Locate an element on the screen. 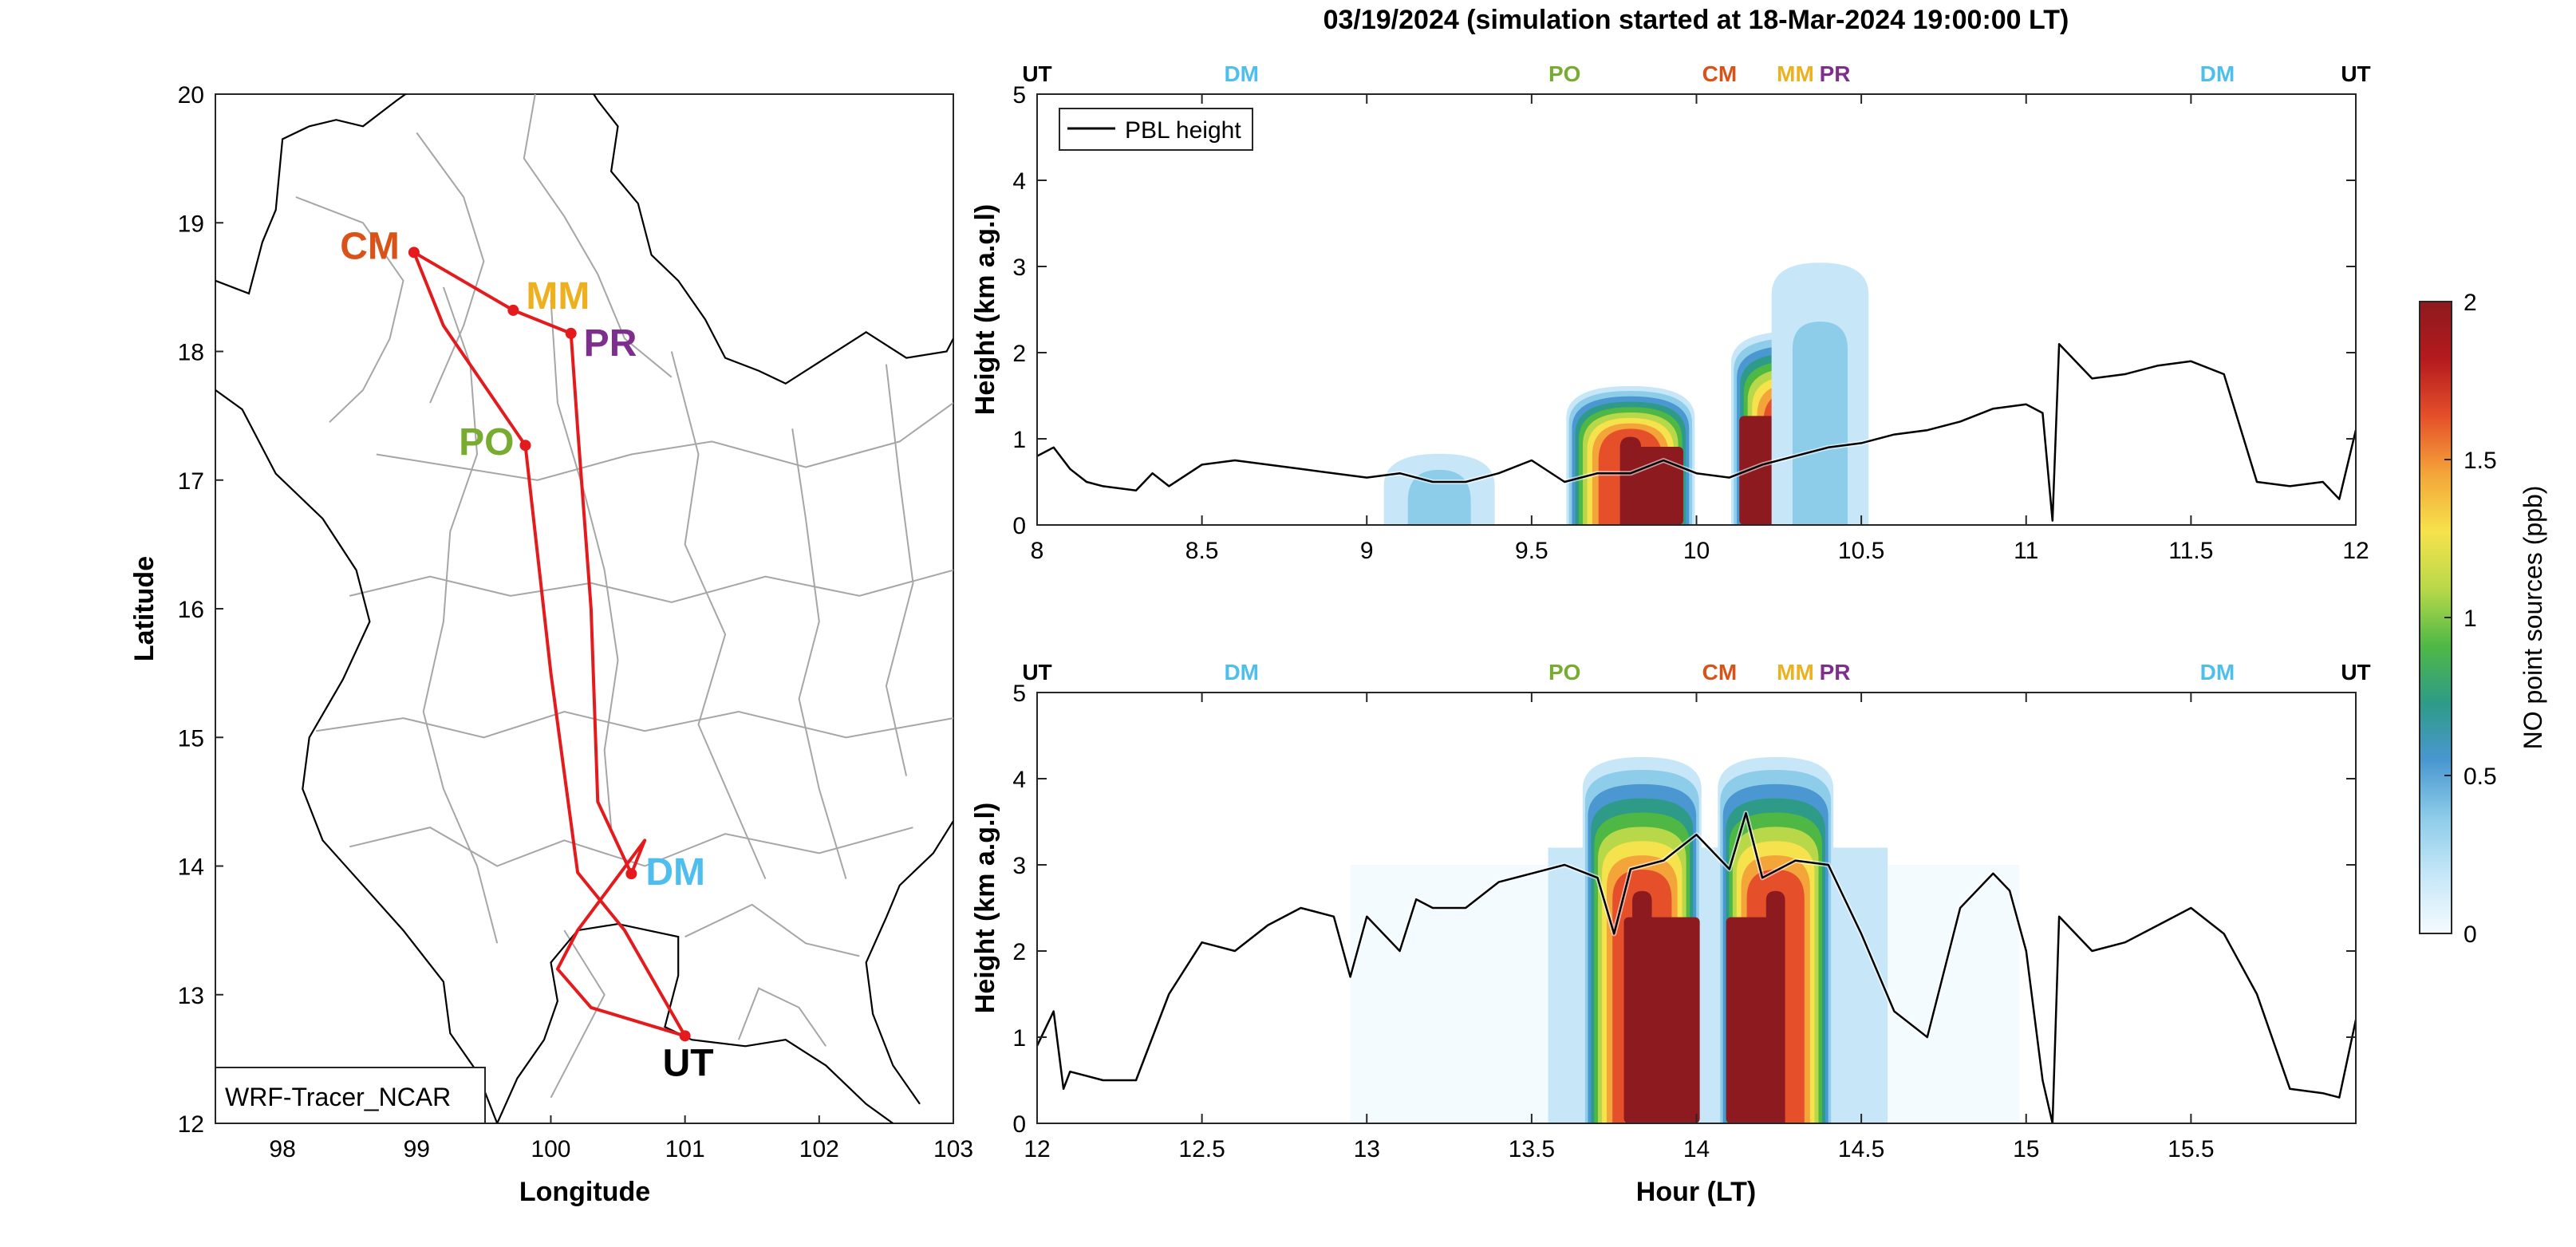  x-tick-label: 15.5 is located at coordinates (2191, 1149).